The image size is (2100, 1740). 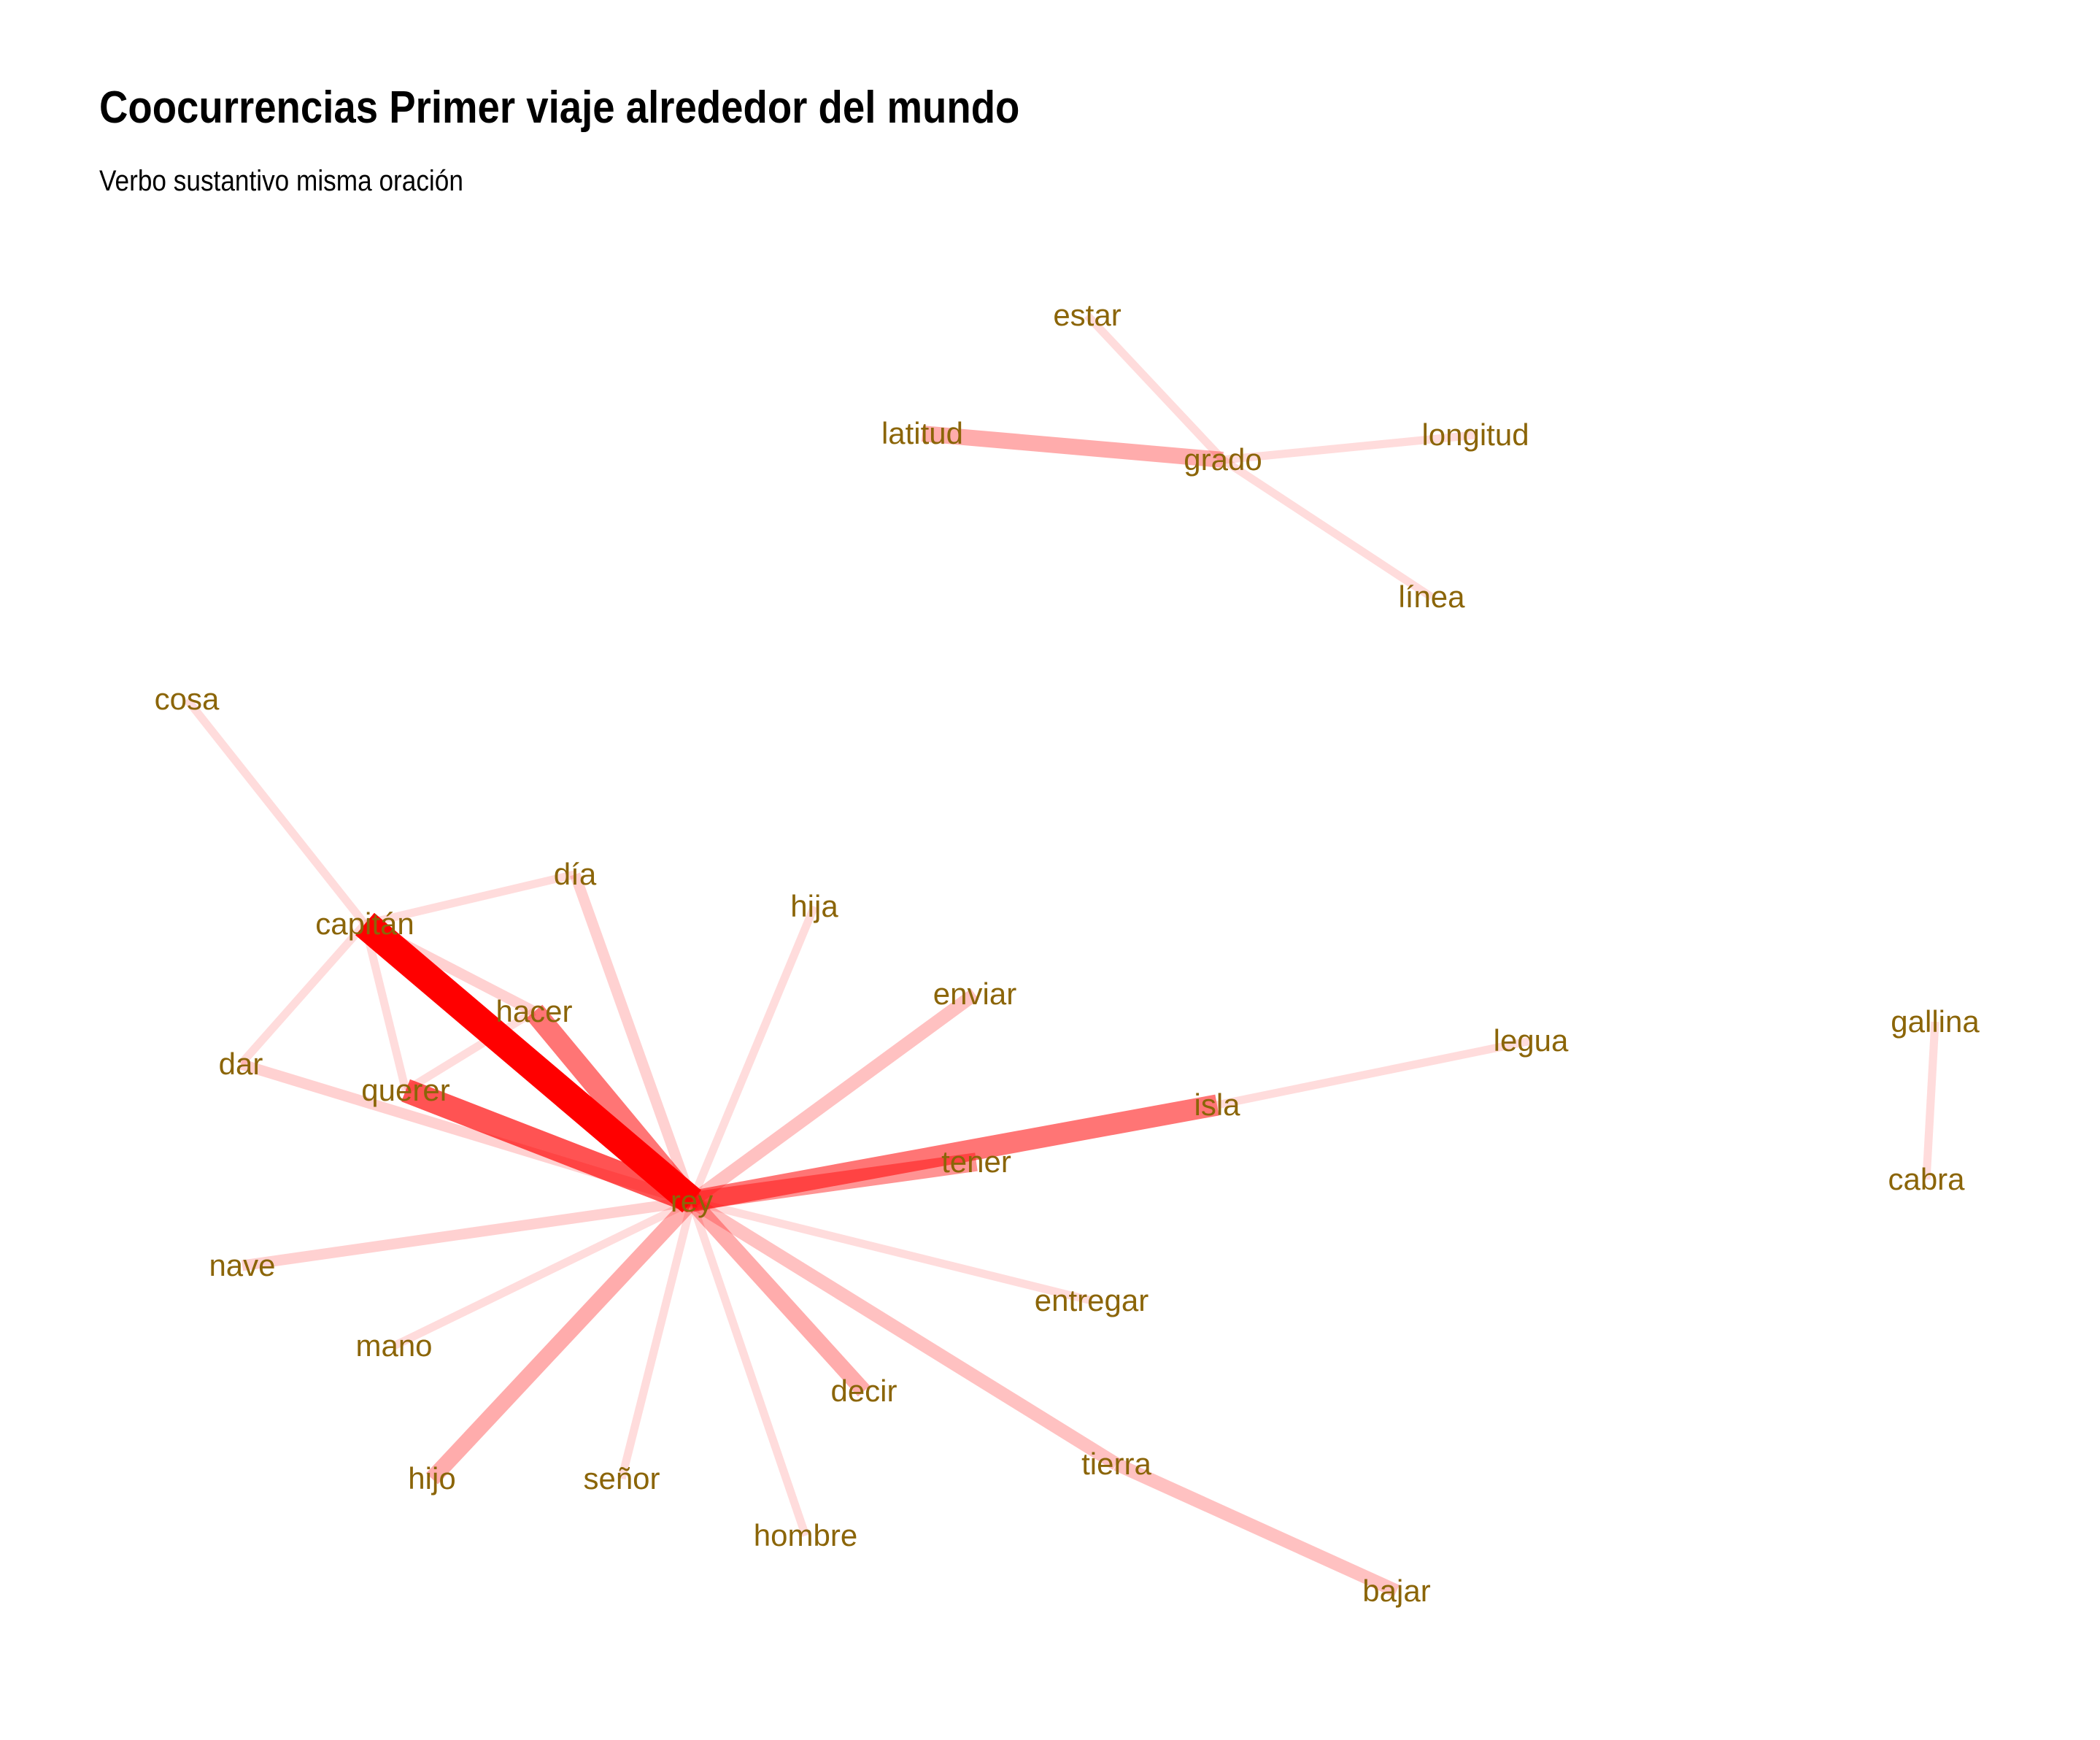 What do you see at coordinates (1475, 434) in the screenshot?
I see `node-label-longitud: longitud` at bounding box center [1475, 434].